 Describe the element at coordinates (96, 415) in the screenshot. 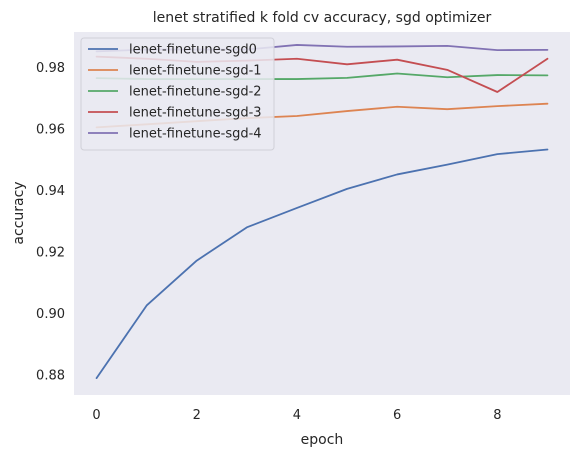

I see `x-tick-label: 0` at that location.